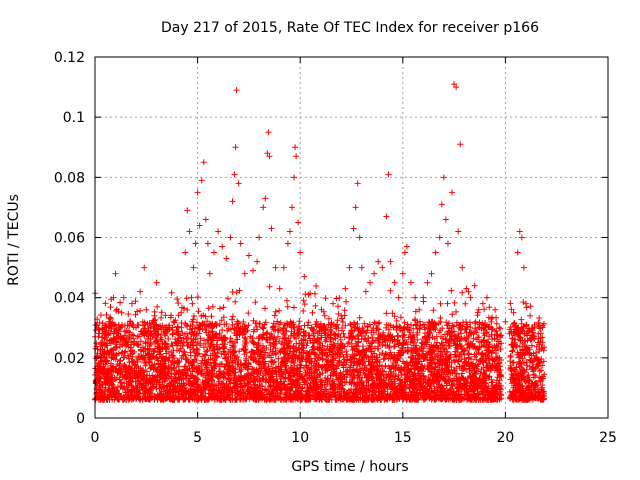 This screenshot has height=480, width=640. Describe the element at coordinates (74, 118) in the screenshot. I see `y-tick-label: 0.1` at that location.